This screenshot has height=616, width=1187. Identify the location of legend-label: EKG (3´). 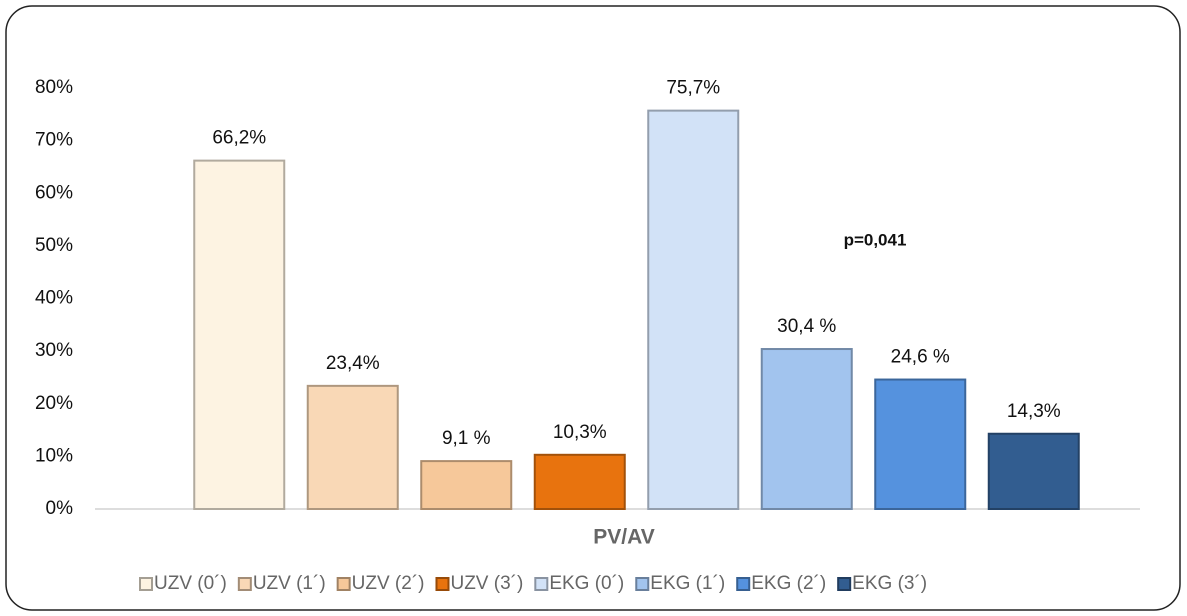
(889, 583).